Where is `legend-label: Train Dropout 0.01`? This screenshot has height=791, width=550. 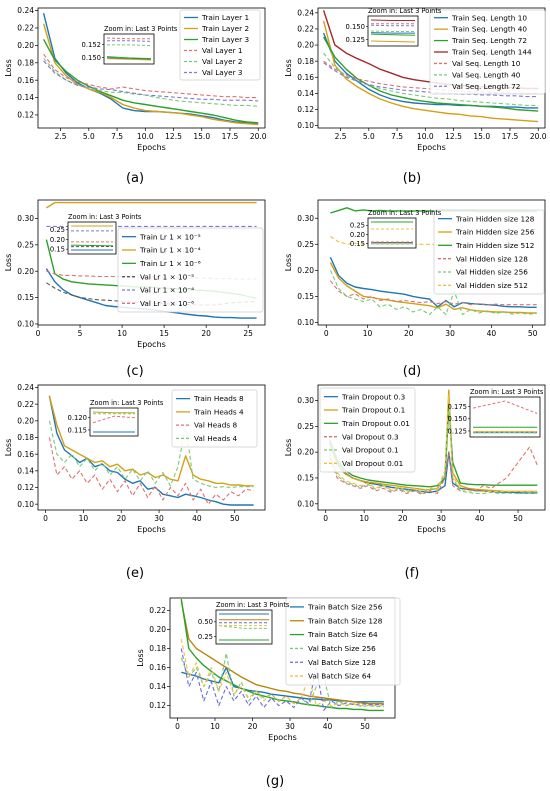
legend-label: Train Dropout 0.01 is located at coordinates (375, 423).